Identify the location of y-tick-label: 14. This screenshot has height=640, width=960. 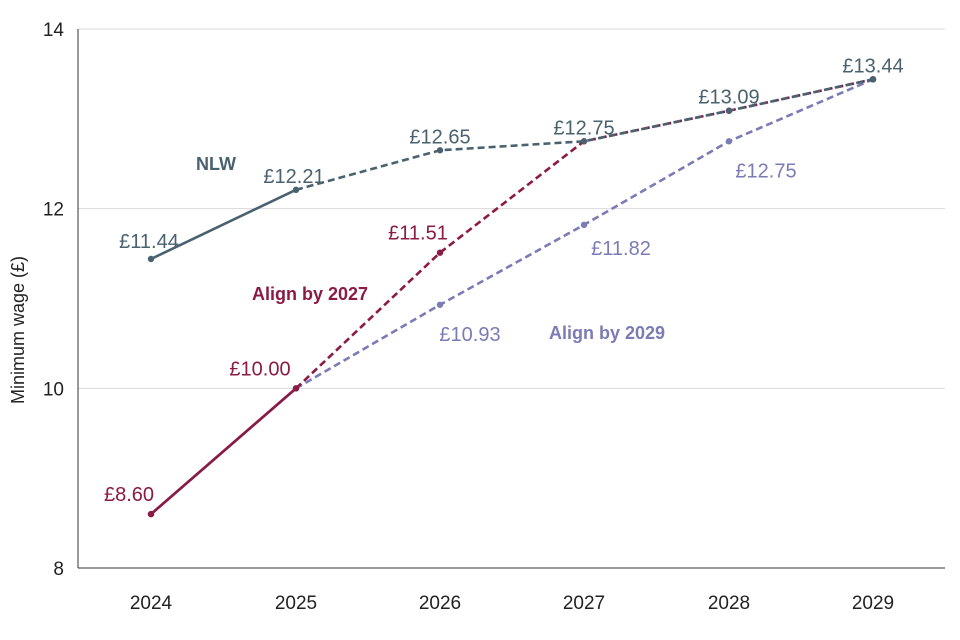
(54, 30).